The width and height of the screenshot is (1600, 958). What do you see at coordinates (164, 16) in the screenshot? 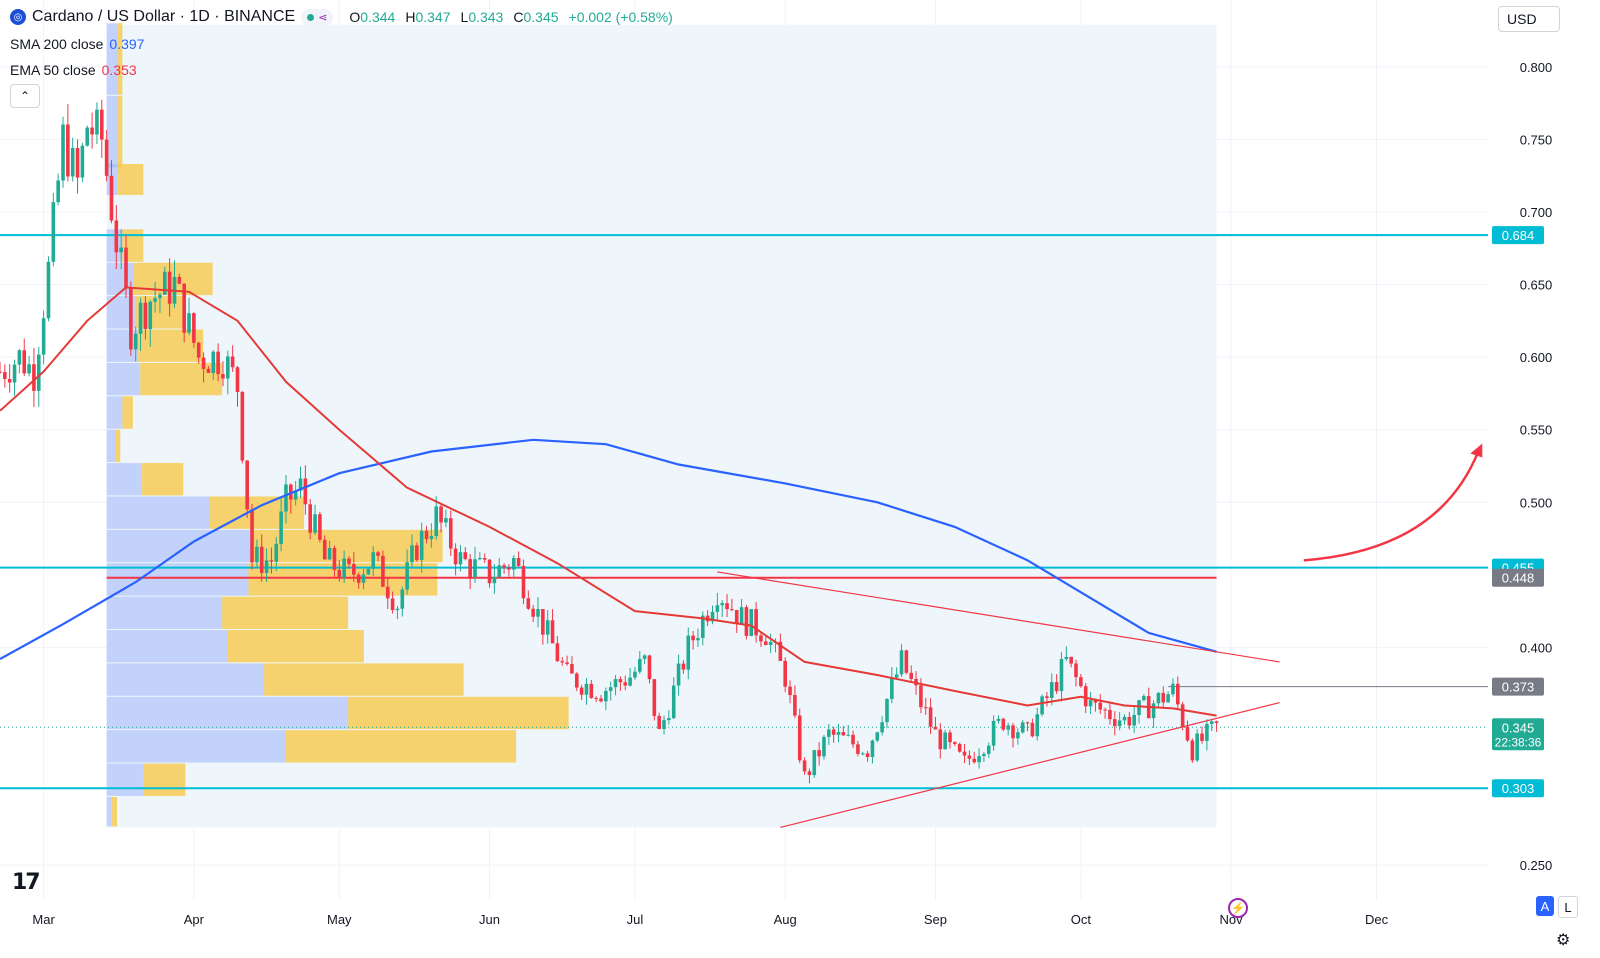
I see `symbol-title: Cardano / US Dollar · 1D · BINANCE` at bounding box center [164, 16].